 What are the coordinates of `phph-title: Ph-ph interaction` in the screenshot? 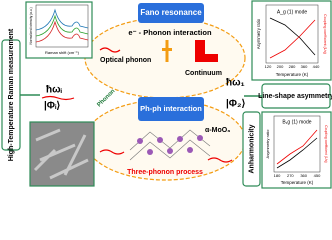 It's located at (171, 108).